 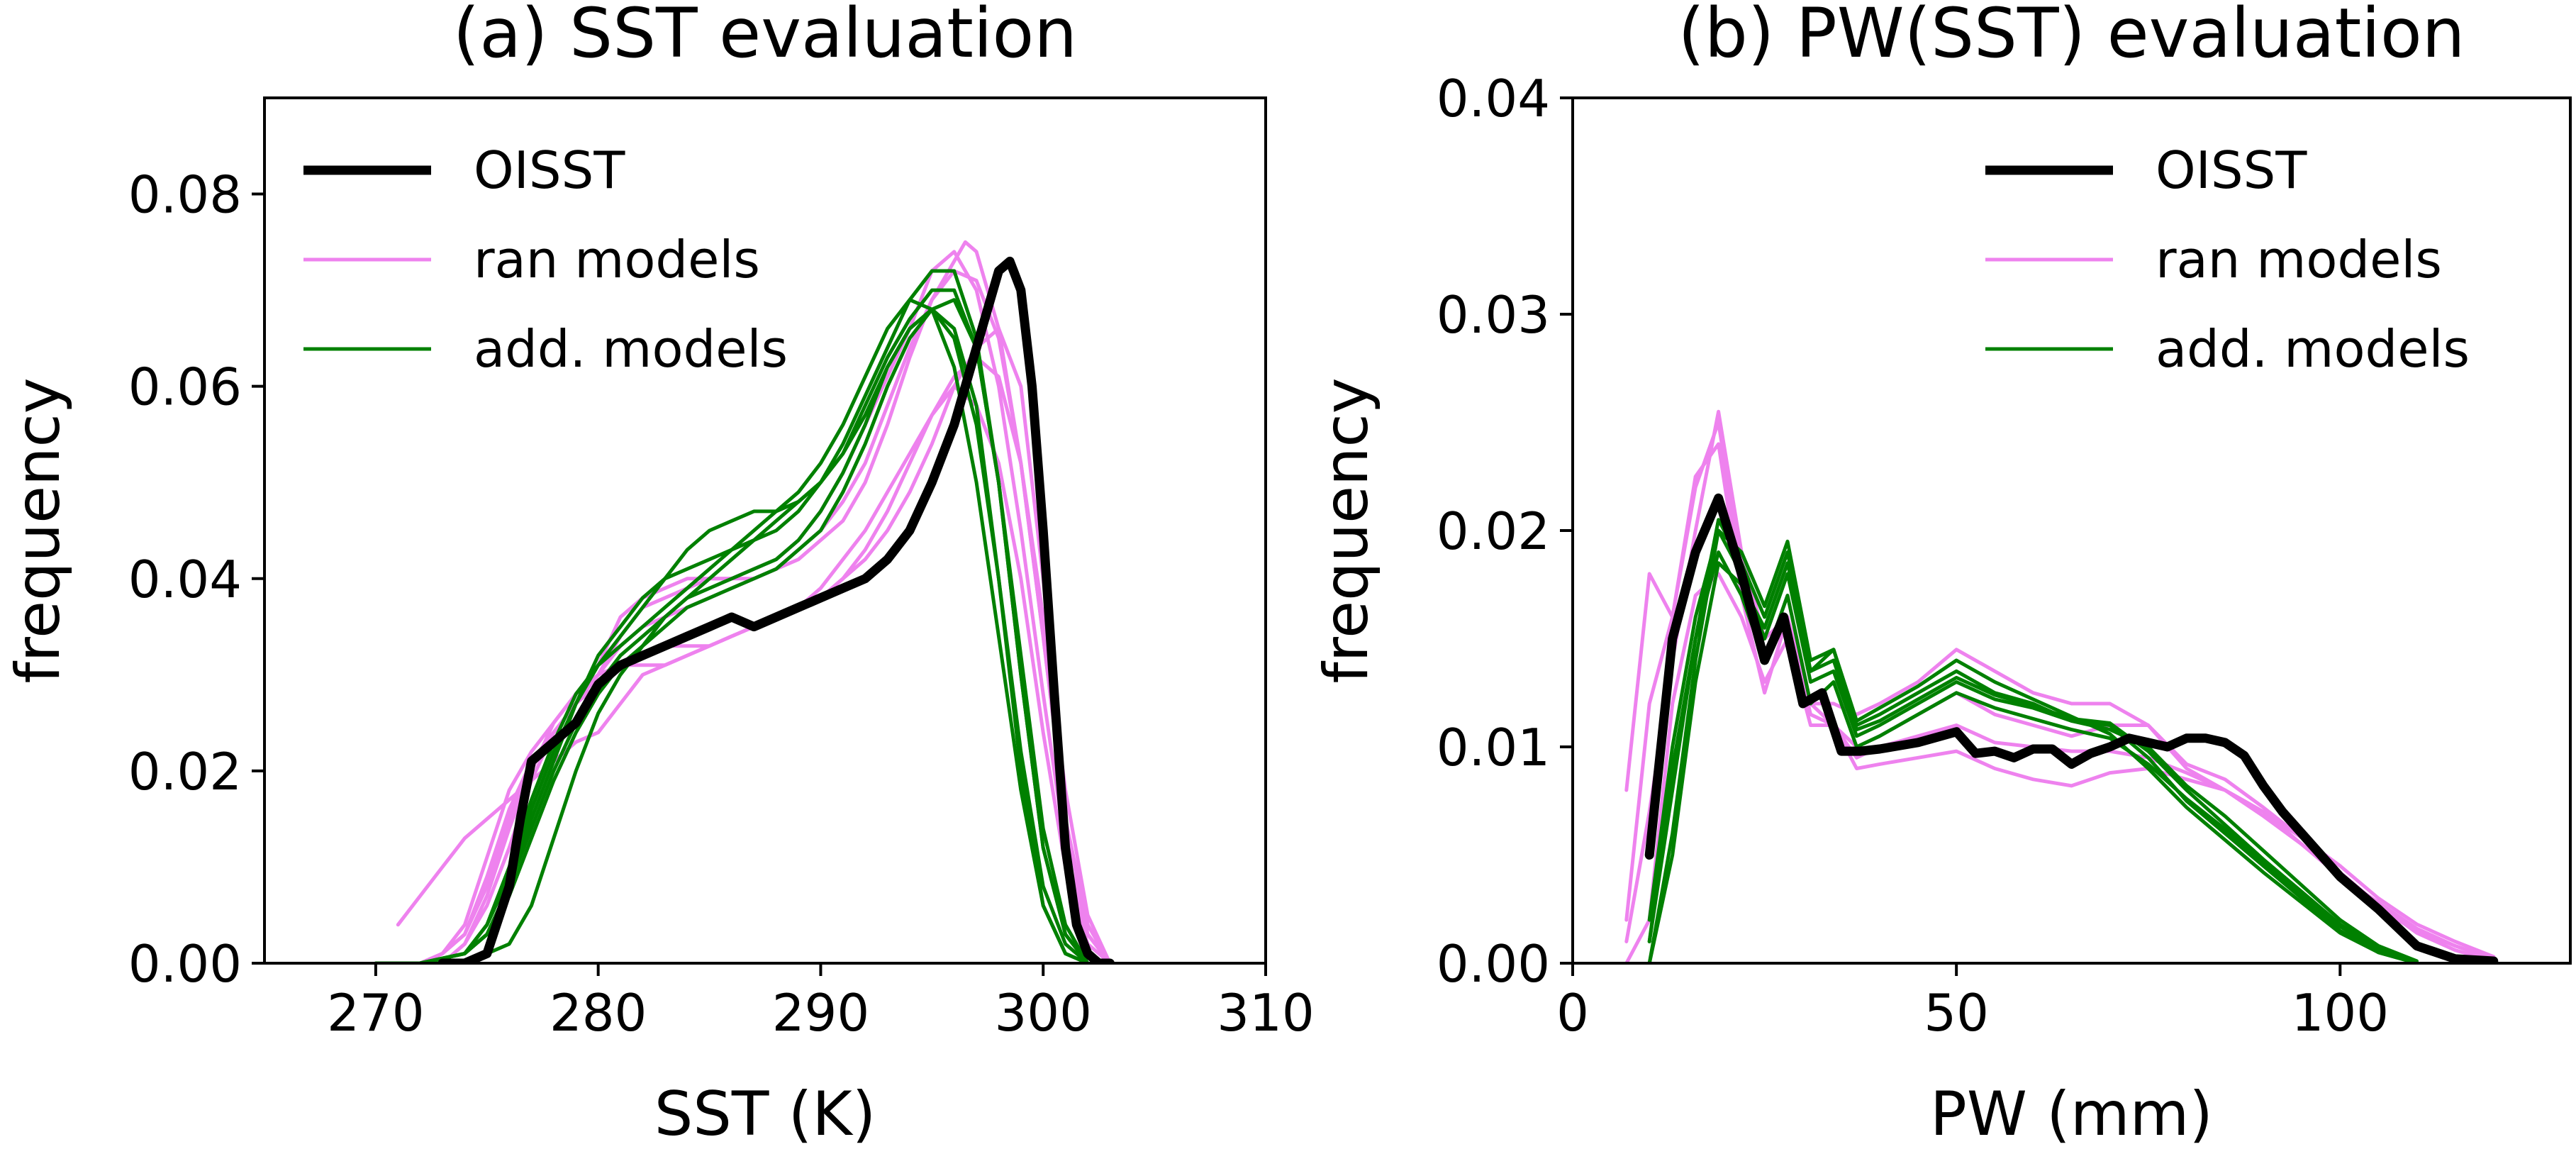 I want to click on x-tick-label: 300, so click(x=1043, y=1013).